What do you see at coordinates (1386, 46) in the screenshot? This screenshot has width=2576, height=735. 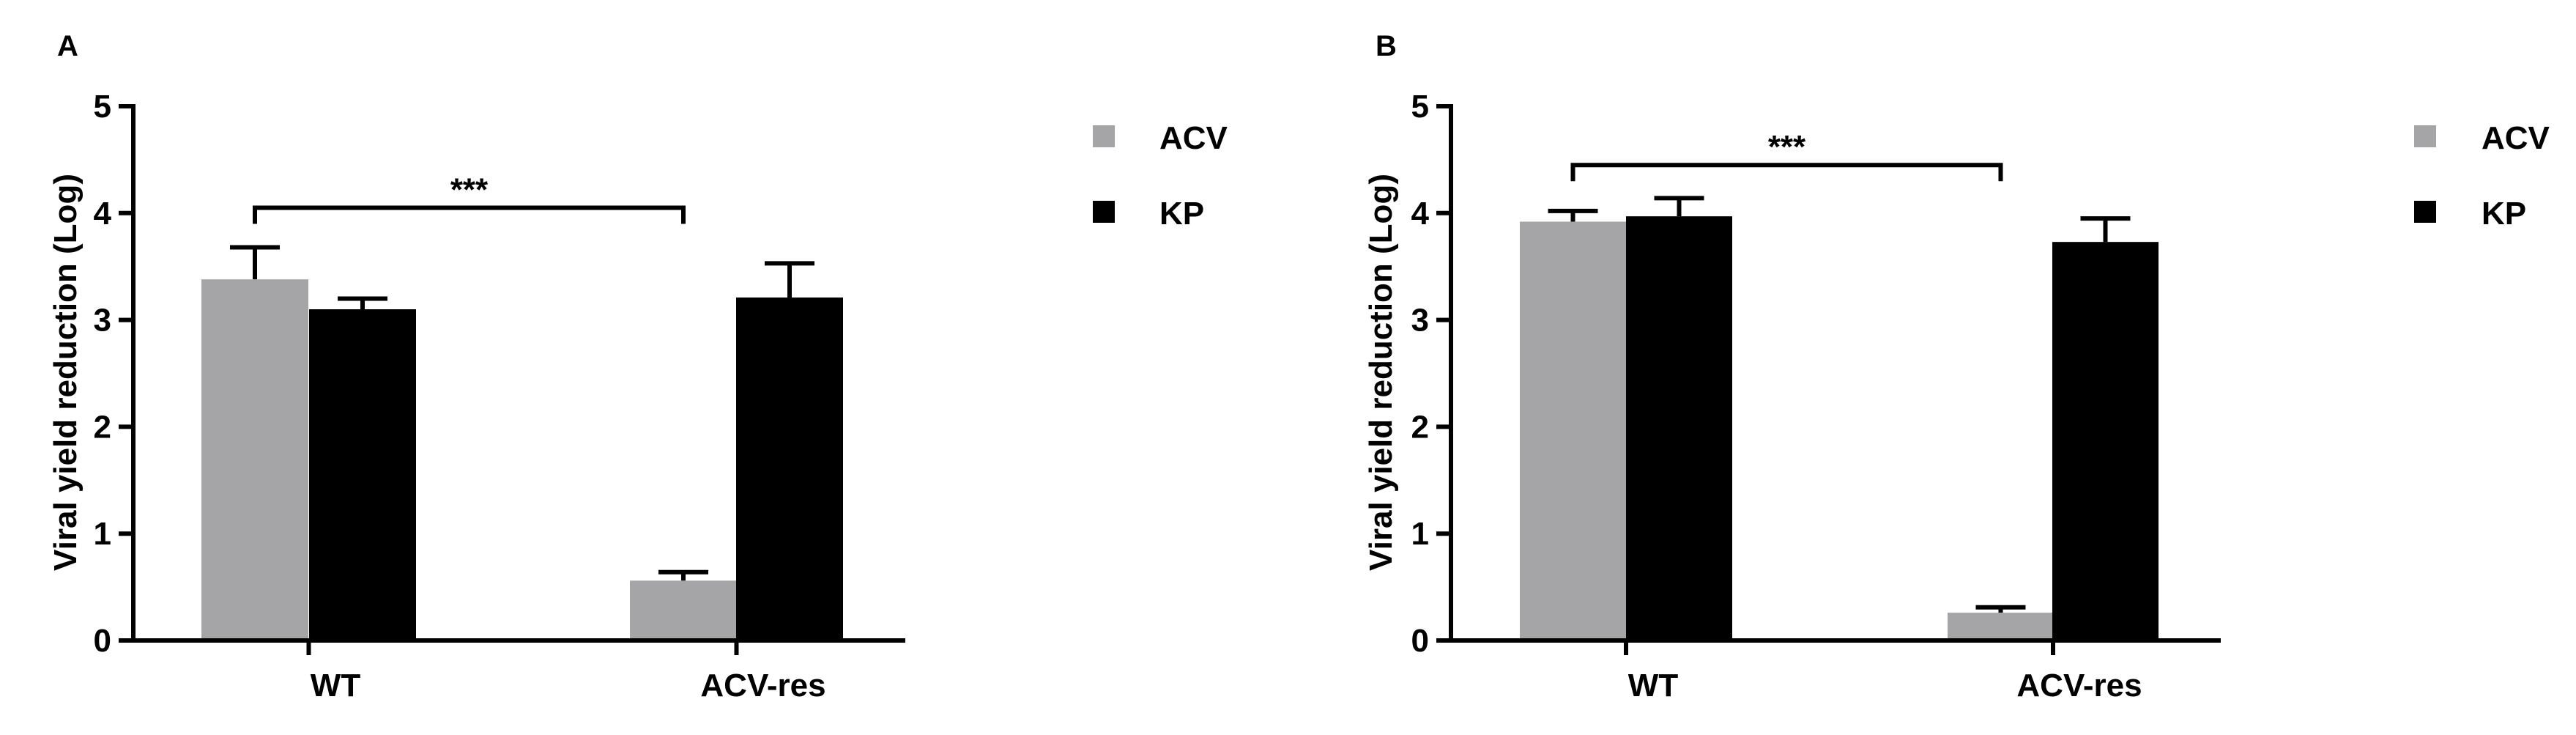 I see `panel-label: B` at bounding box center [1386, 46].